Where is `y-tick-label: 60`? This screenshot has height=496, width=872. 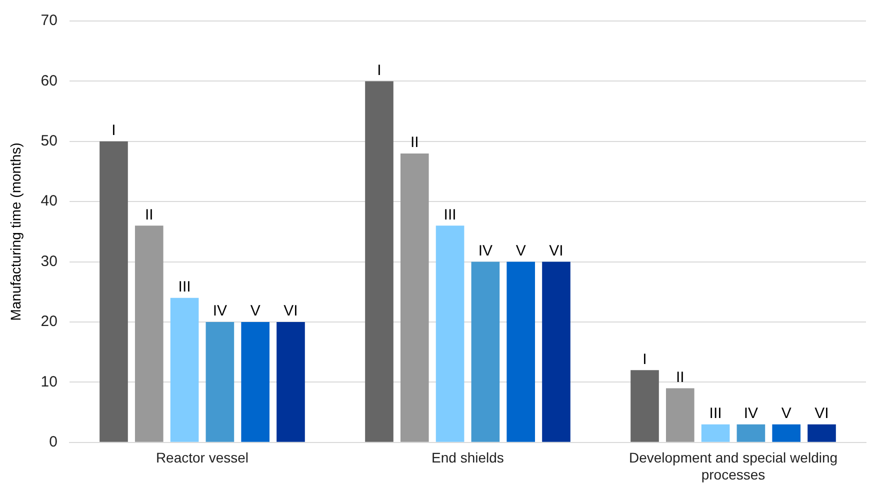 y-tick-label: 60 is located at coordinates (49, 81).